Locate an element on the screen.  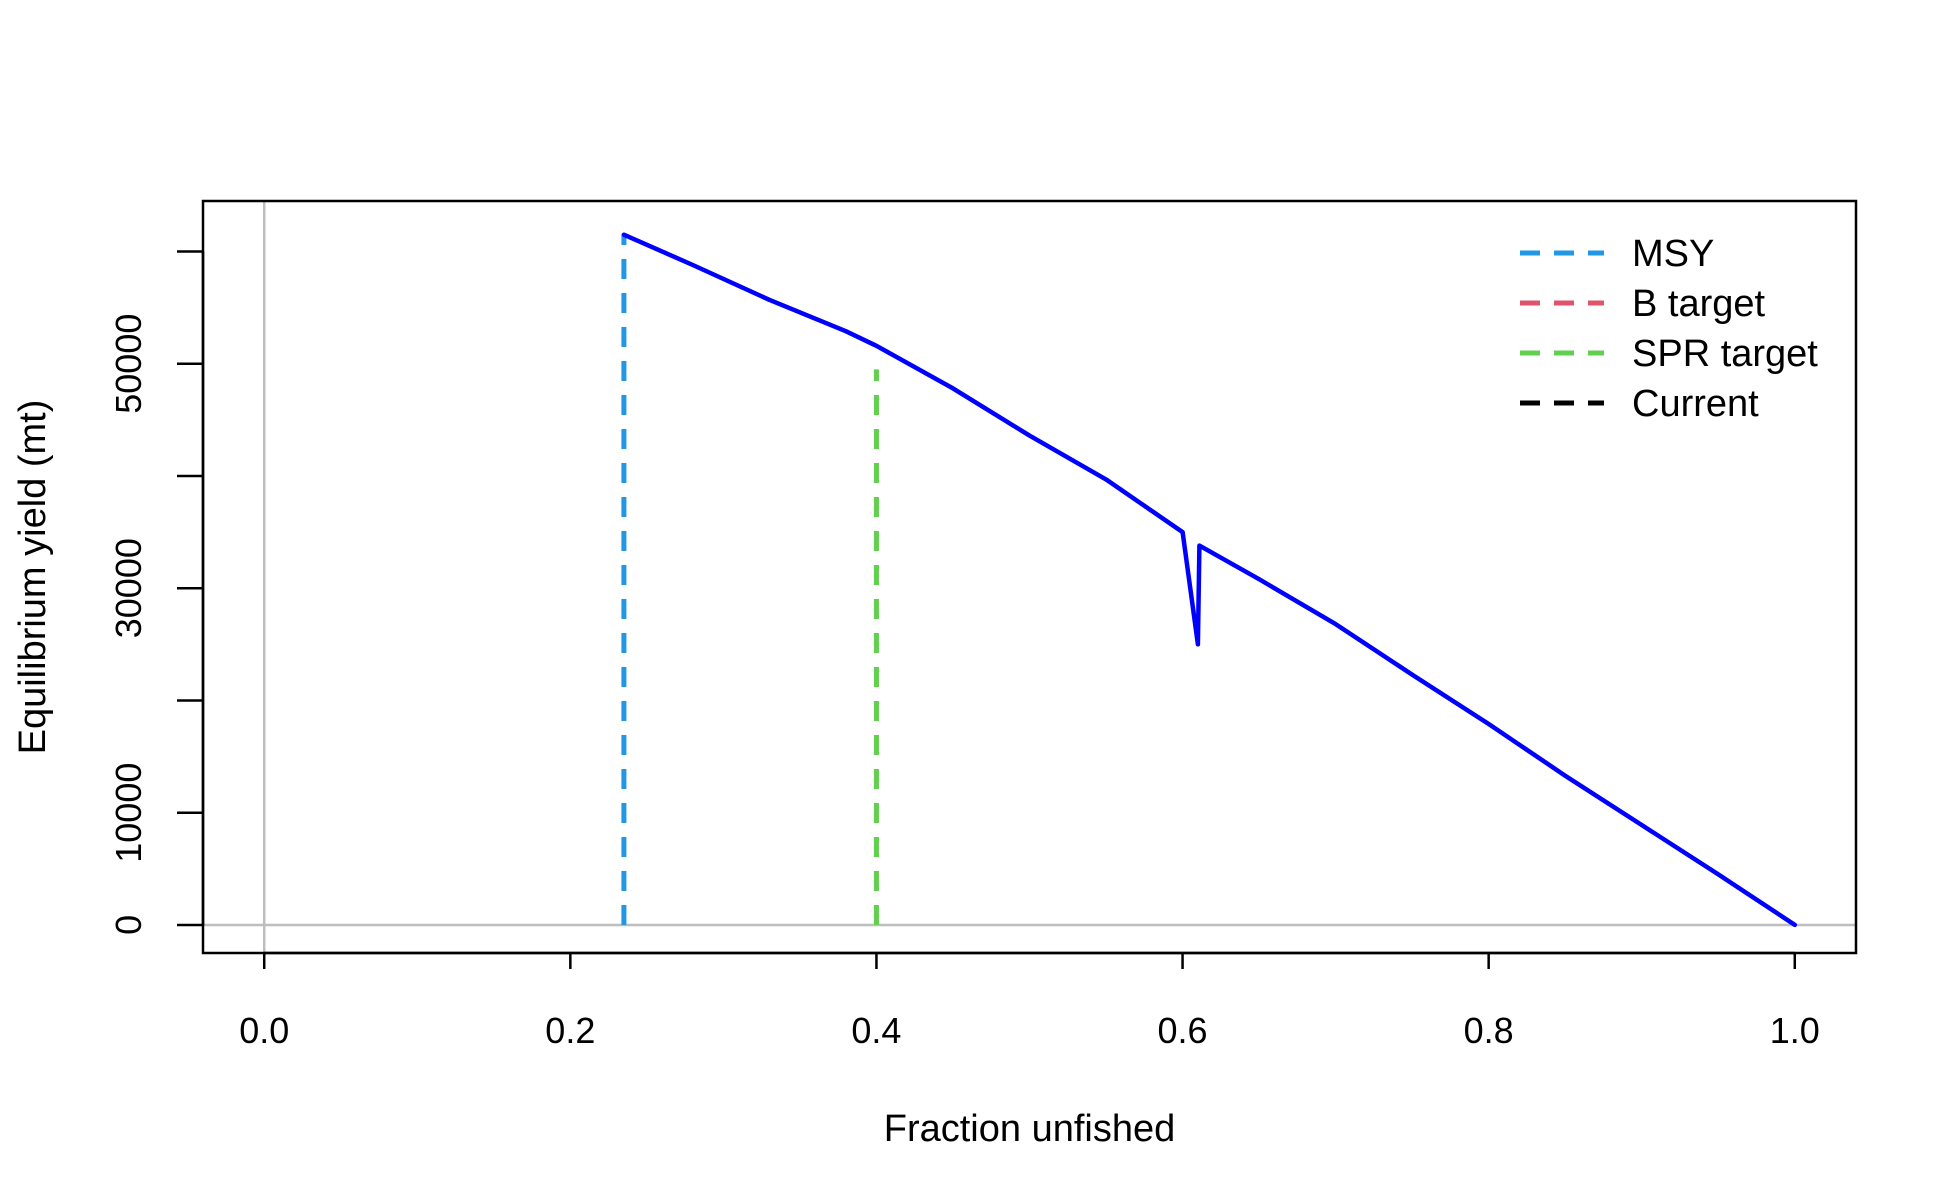
legend-label-1: B target is located at coordinates (1699, 304).